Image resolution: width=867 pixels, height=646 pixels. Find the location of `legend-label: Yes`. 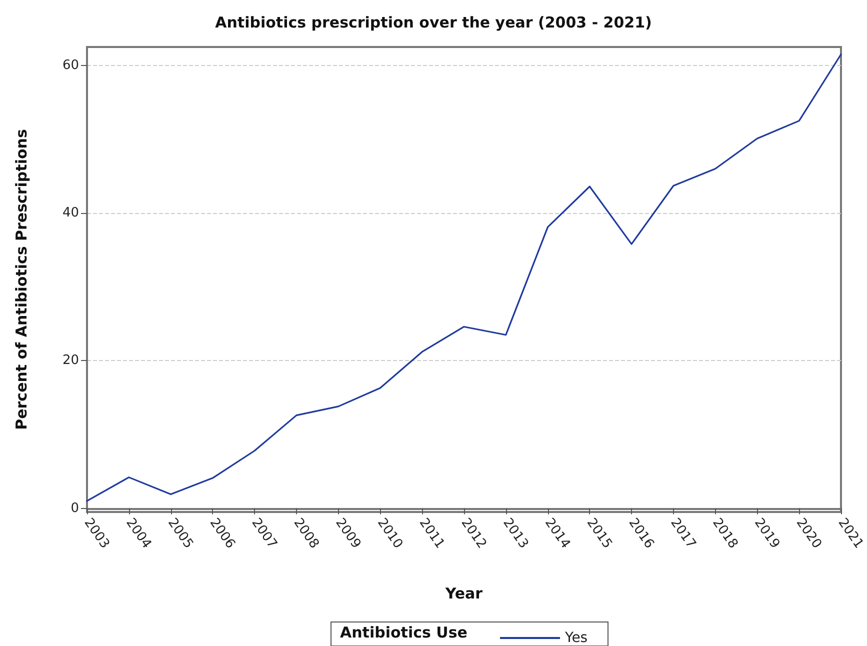

legend-label: Yes is located at coordinates (576, 638).